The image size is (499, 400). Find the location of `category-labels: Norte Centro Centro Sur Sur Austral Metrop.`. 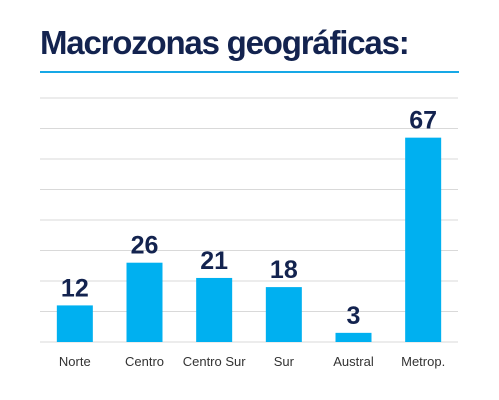

category-labels: Norte Centro Centro Sur Sur Austral Metrop. is located at coordinates (252, 361).